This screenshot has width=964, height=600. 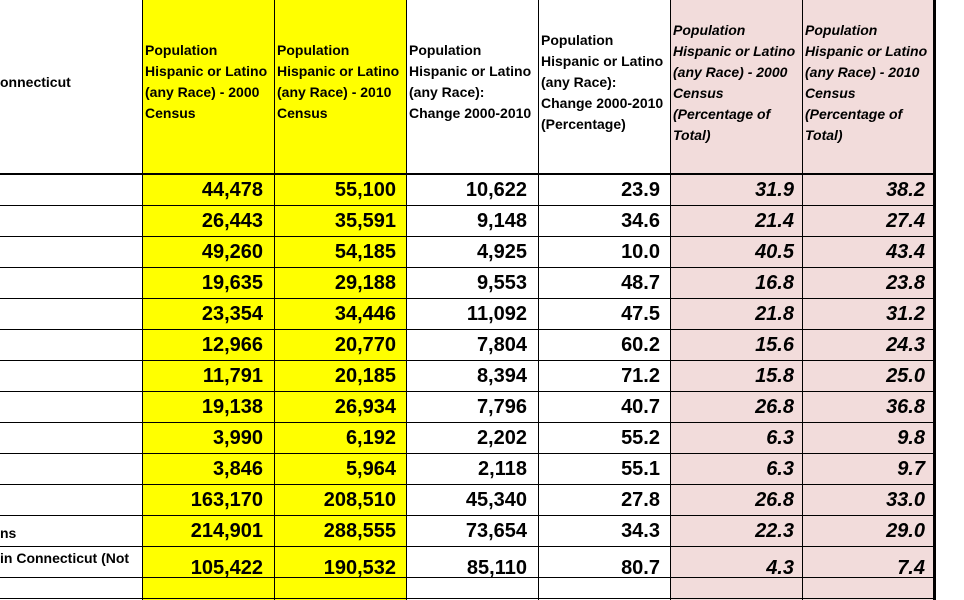 What do you see at coordinates (905, 376) in the screenshot?
I see `cell-pct2010: 25.0` at bounding box center [905, 376].